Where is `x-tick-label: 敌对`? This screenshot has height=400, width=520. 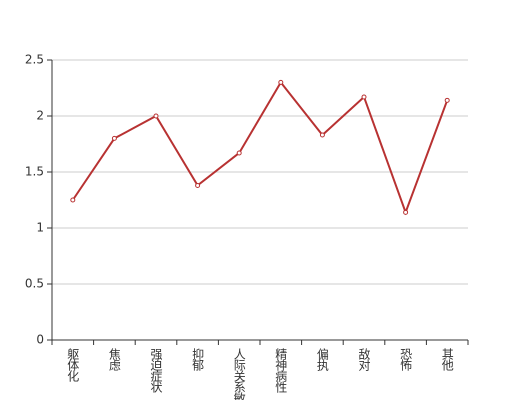 x-tick-label: 敌对 is located at coordinates (364, 359).